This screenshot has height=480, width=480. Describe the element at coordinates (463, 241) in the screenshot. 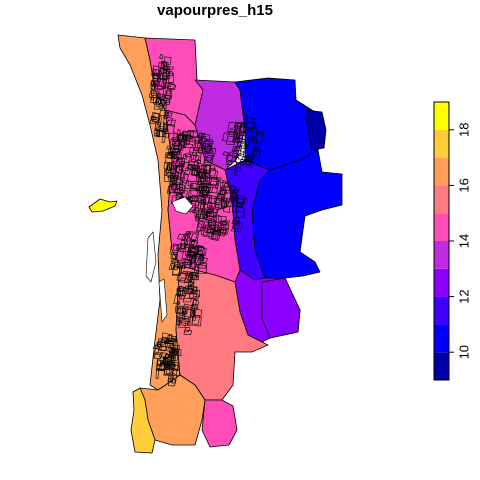

I see `legend-tick-label: 14` at that location.